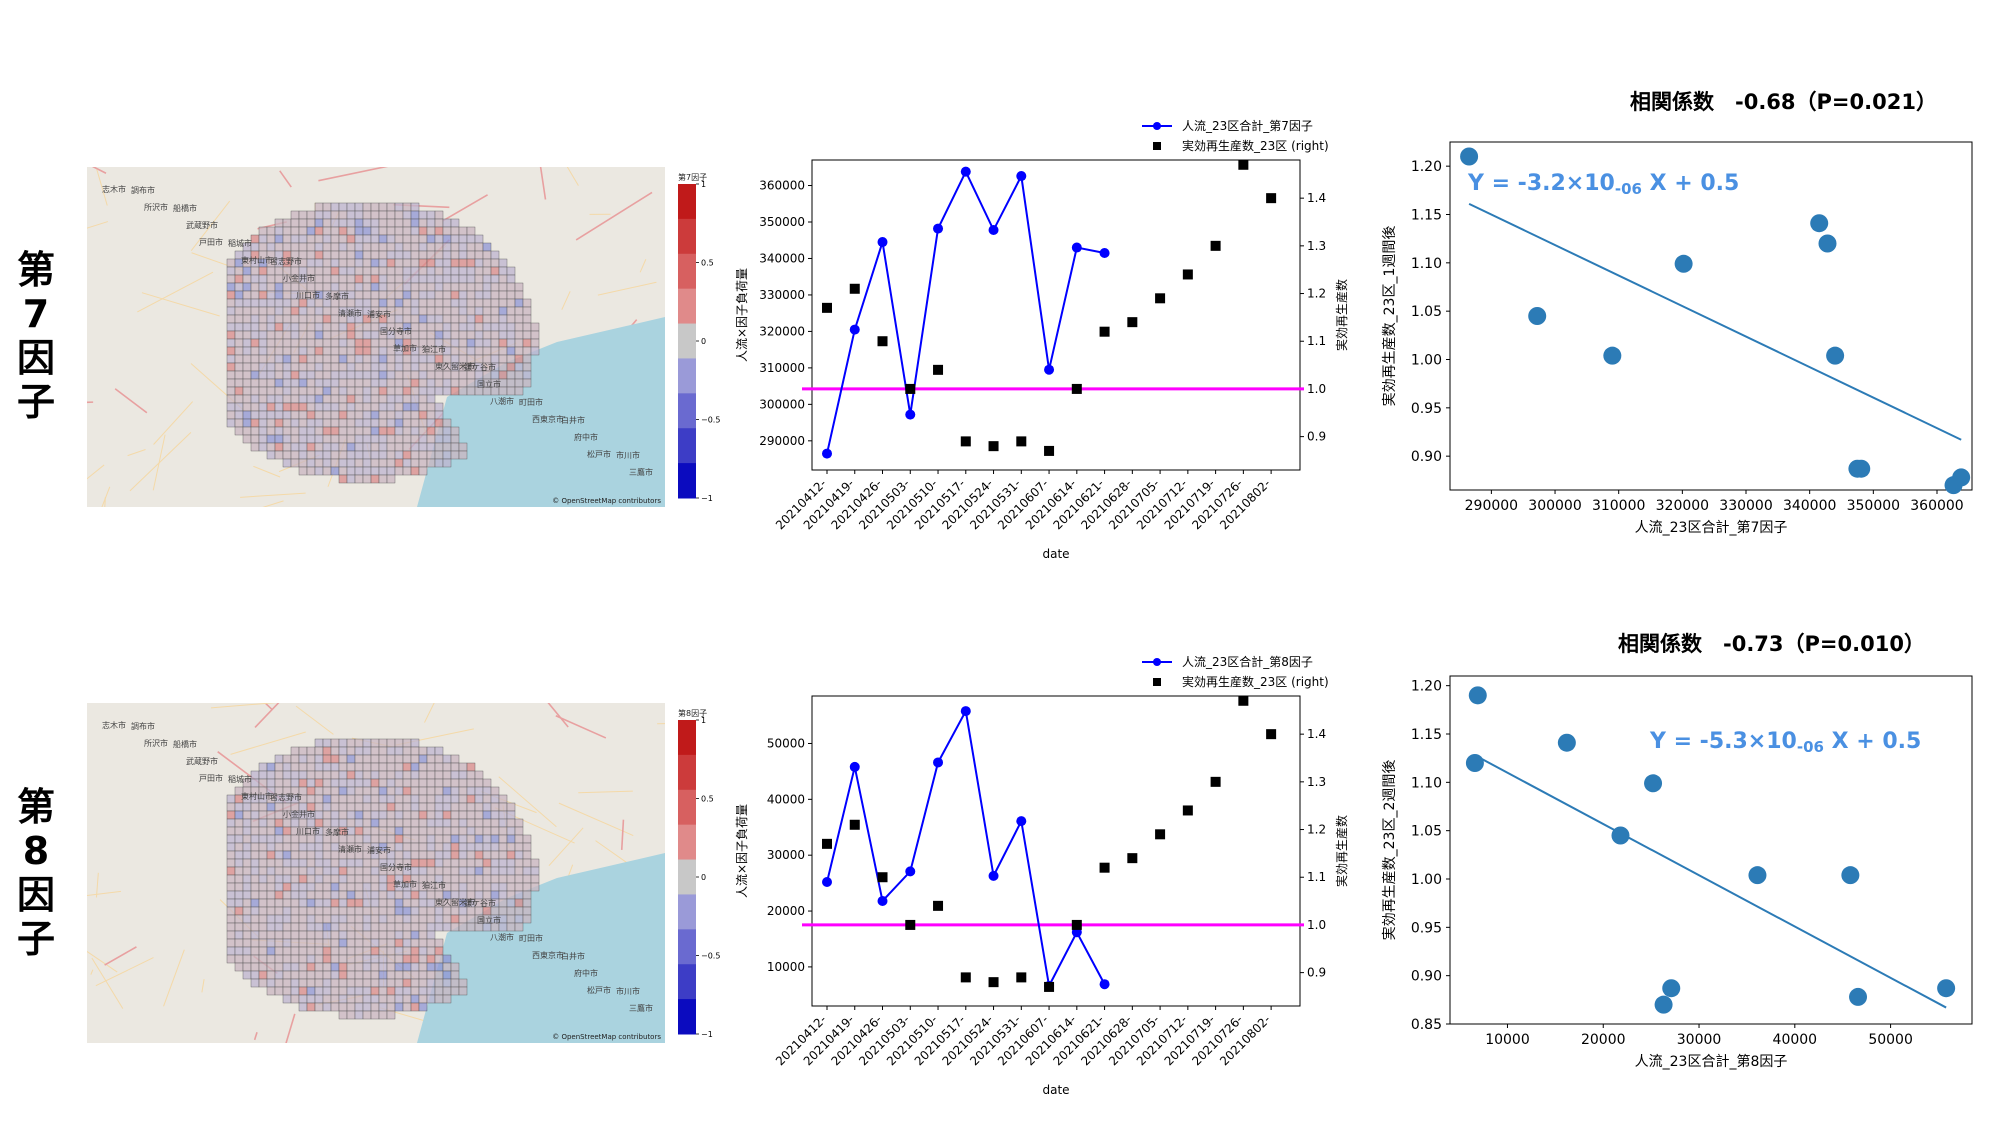  I want to click on y-right-tick-label: 1.4, so click(1316, 198).